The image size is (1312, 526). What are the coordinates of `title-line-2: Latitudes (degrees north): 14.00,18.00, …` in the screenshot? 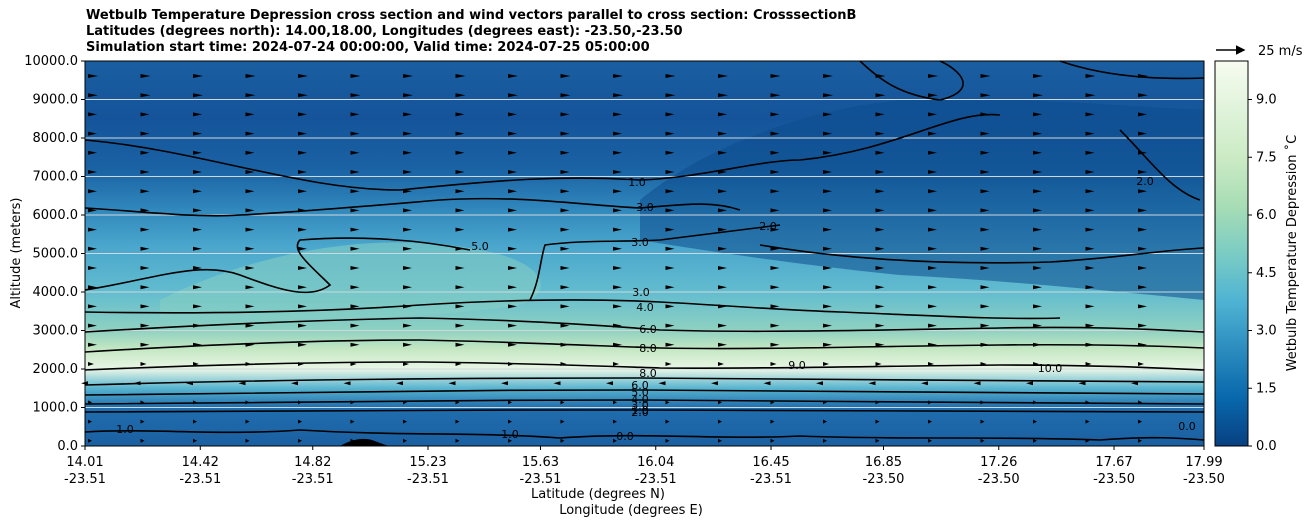 It's located at (384, 31).